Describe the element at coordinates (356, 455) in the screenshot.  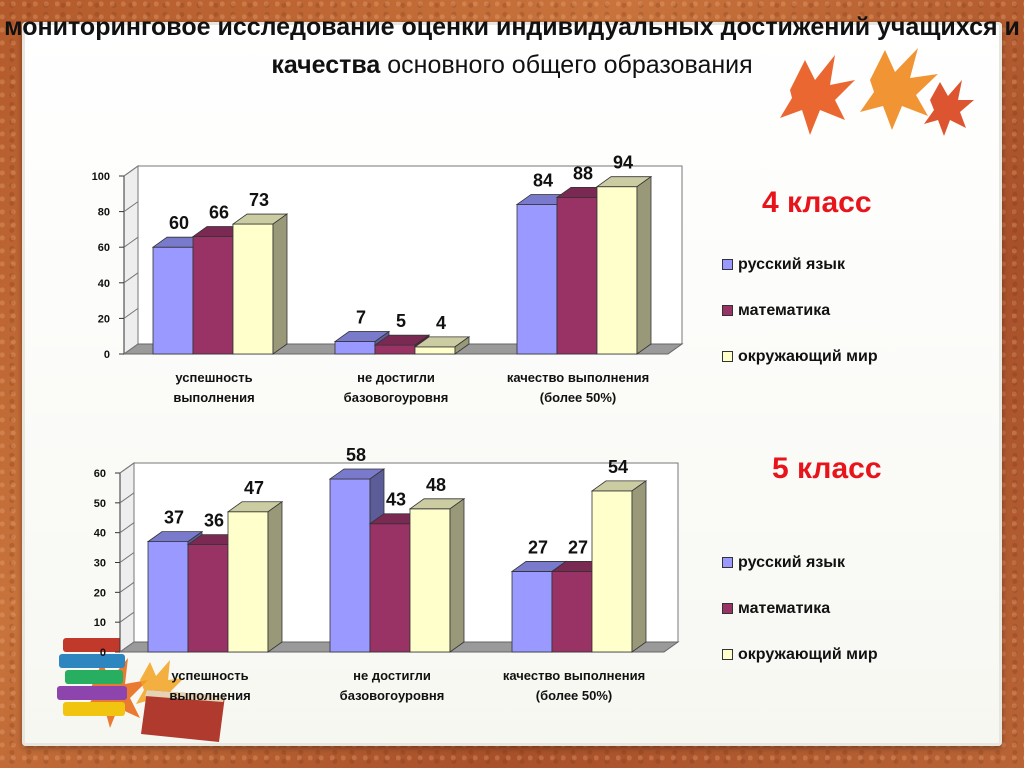
I see `data-label: 58` at that location.